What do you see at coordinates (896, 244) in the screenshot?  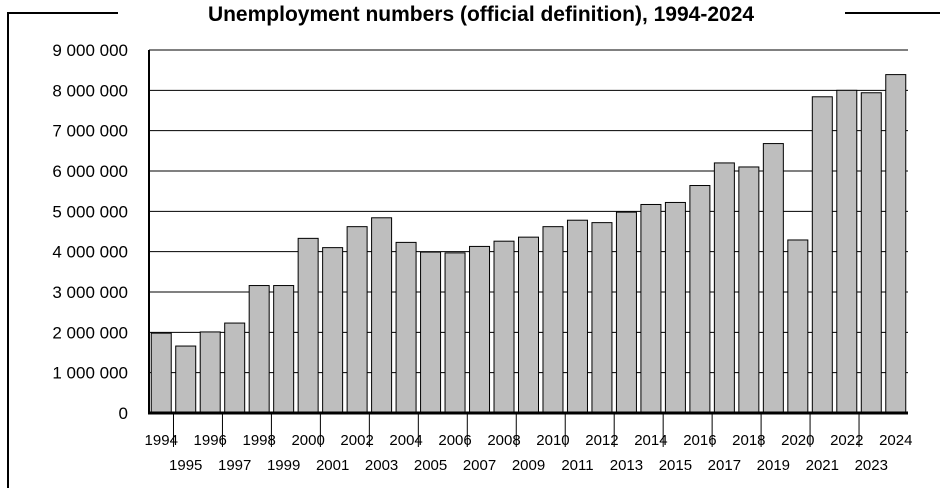 I see `bar-2024` at bounding box center [896, 244].